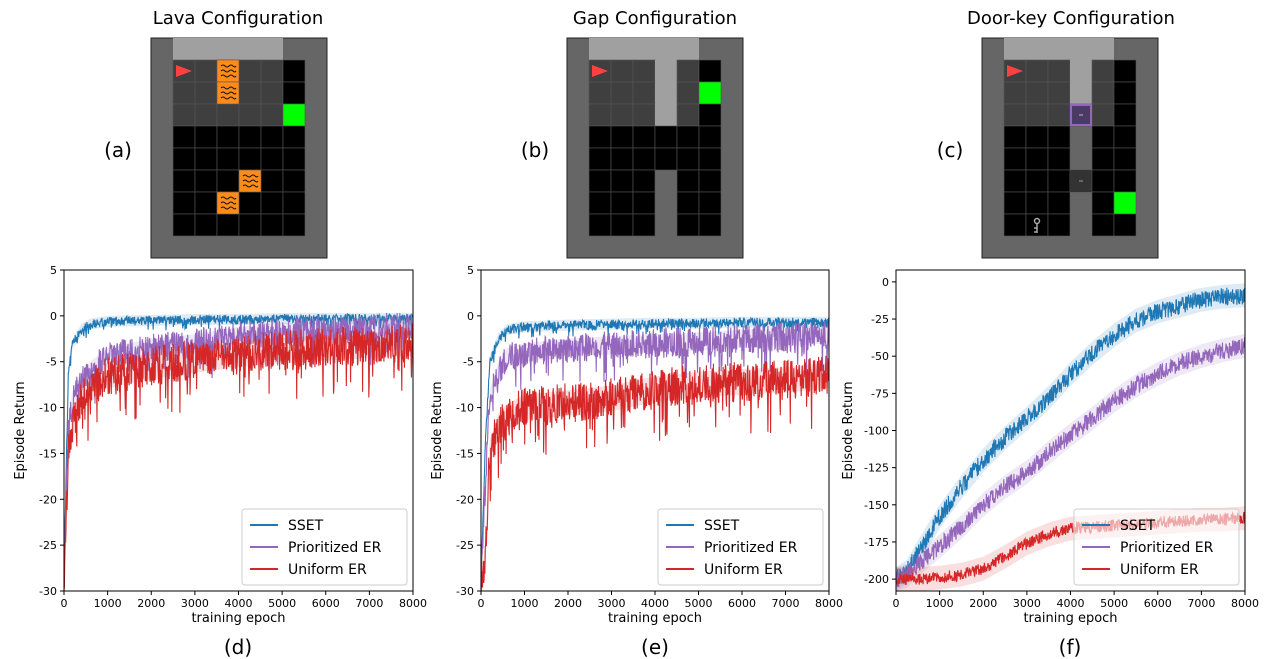  I want to click on legend-box, so click(1156, 547).